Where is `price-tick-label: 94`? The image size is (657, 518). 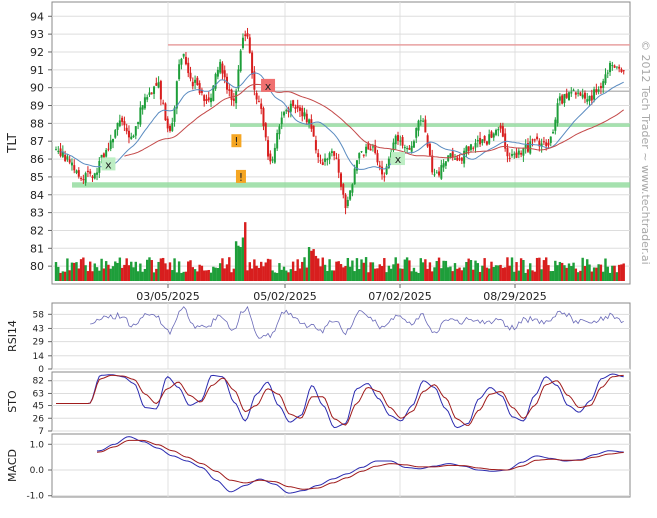 price-tick-label: 94 is located at coordinates (37, 16).